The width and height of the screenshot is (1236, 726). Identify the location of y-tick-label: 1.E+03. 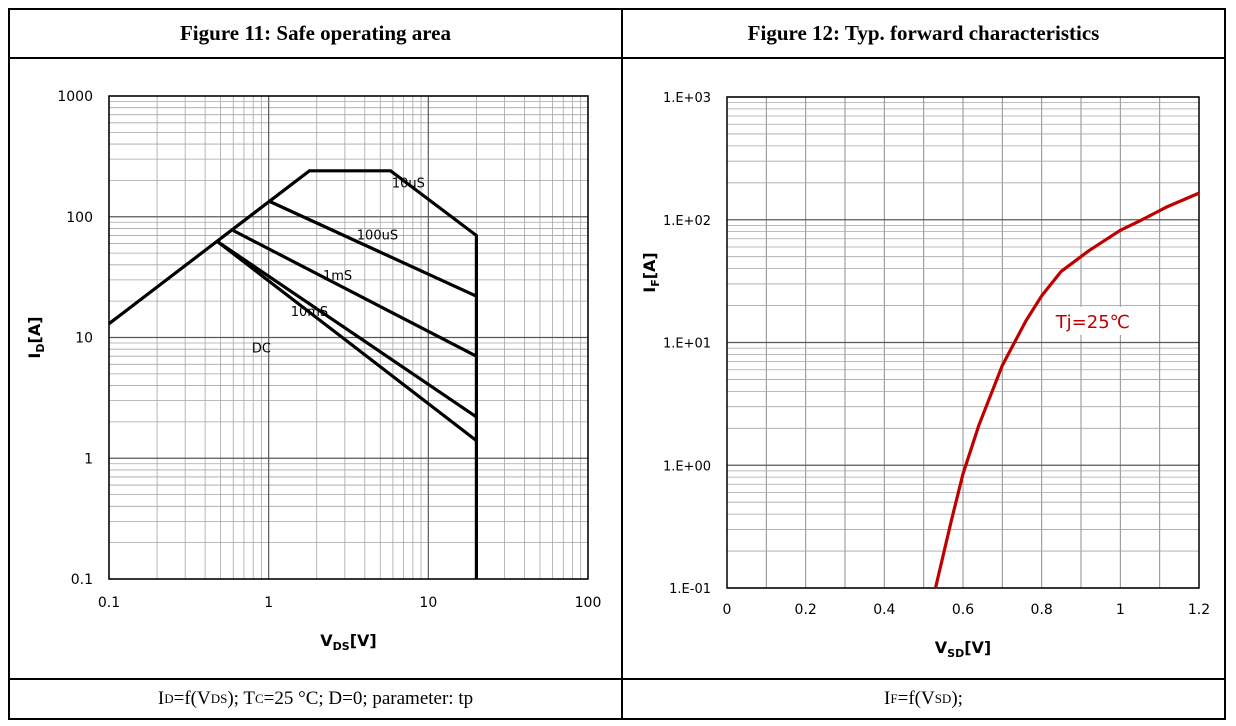
(687, 98).